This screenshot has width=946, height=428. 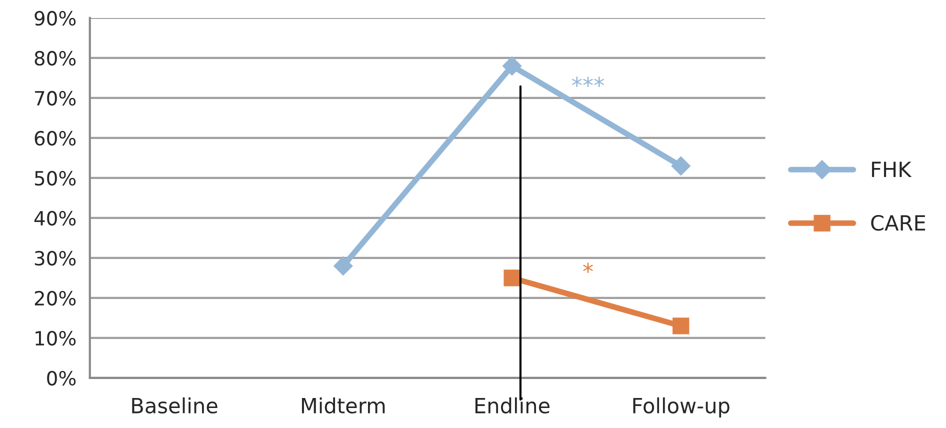 I want to click on x-tick-label: Endline, so click(x=512, y=405).